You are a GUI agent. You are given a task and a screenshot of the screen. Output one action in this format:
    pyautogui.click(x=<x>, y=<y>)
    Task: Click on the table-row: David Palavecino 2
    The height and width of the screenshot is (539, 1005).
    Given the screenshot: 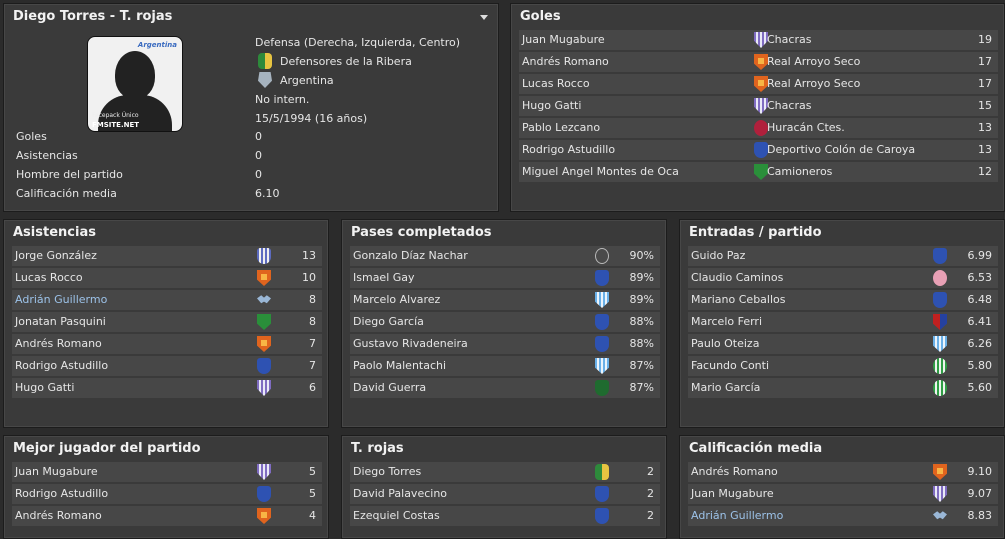 What is the action you would take?
    pyautogui.click(x=505, y=494)
    